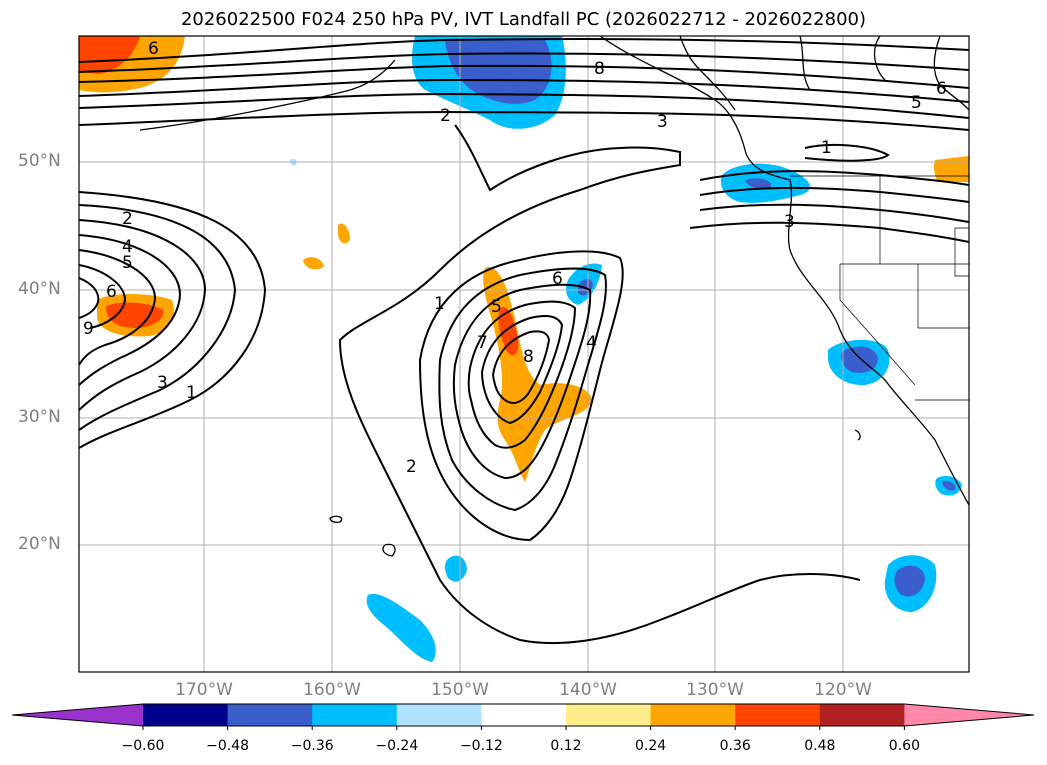 The width and height of the screenshot is (1047, 765). I want to click on contour-label: 9, so click(88, 329).